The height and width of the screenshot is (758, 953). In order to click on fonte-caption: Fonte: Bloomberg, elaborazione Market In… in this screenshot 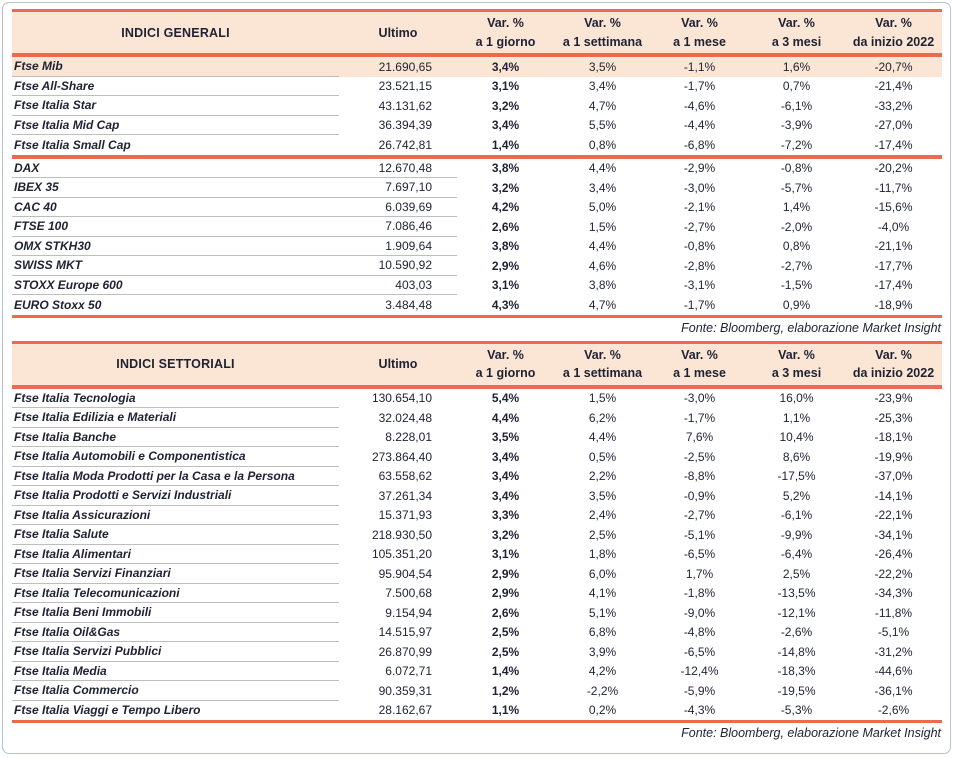, I will do `click(811, 327)`.